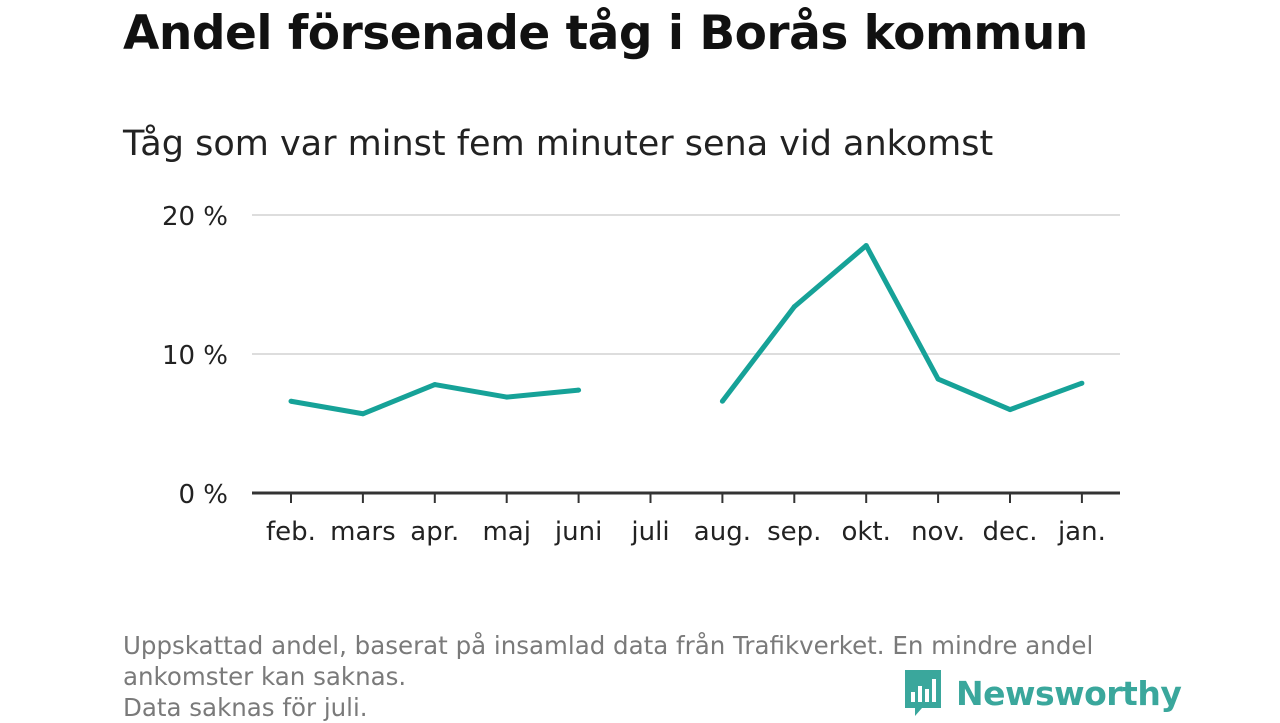 This screenshot has height=723, width=1280. I want to click on newsworthy-logo: Newsworthy, so click(1042, 693).